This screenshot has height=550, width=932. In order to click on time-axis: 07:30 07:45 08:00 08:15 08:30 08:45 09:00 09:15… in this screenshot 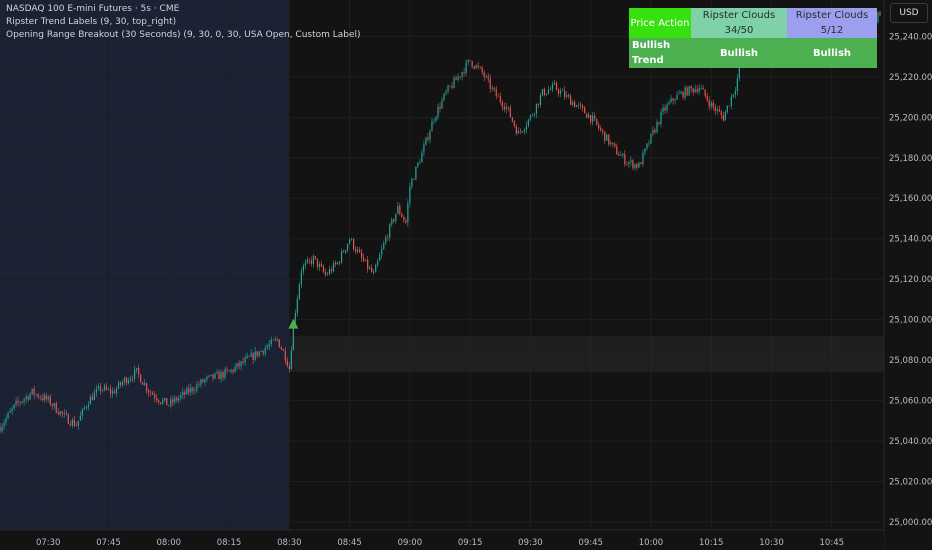, I will do `click(442, 539)`.